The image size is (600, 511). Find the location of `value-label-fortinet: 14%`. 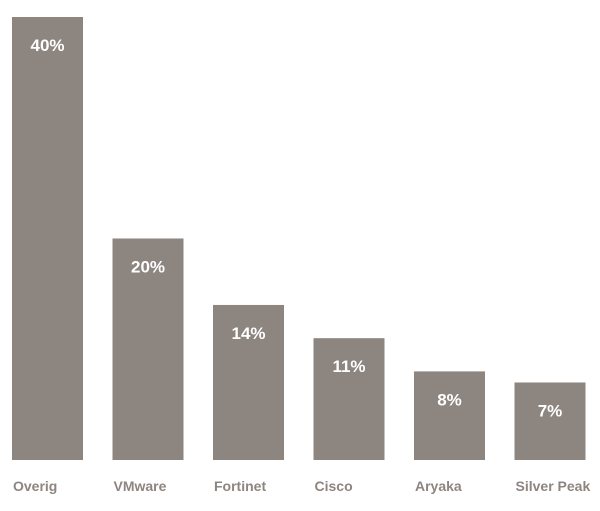

value-label-fortinet: 14% is located at coordinates (248, 333).